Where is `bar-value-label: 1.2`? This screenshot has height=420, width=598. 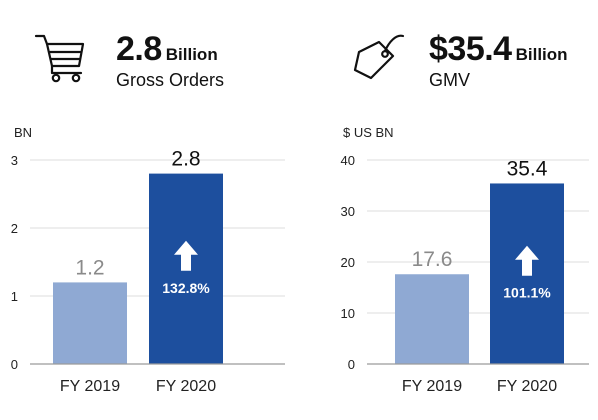
bar-value-label: 1.2 is located at coordinates (89, 267).